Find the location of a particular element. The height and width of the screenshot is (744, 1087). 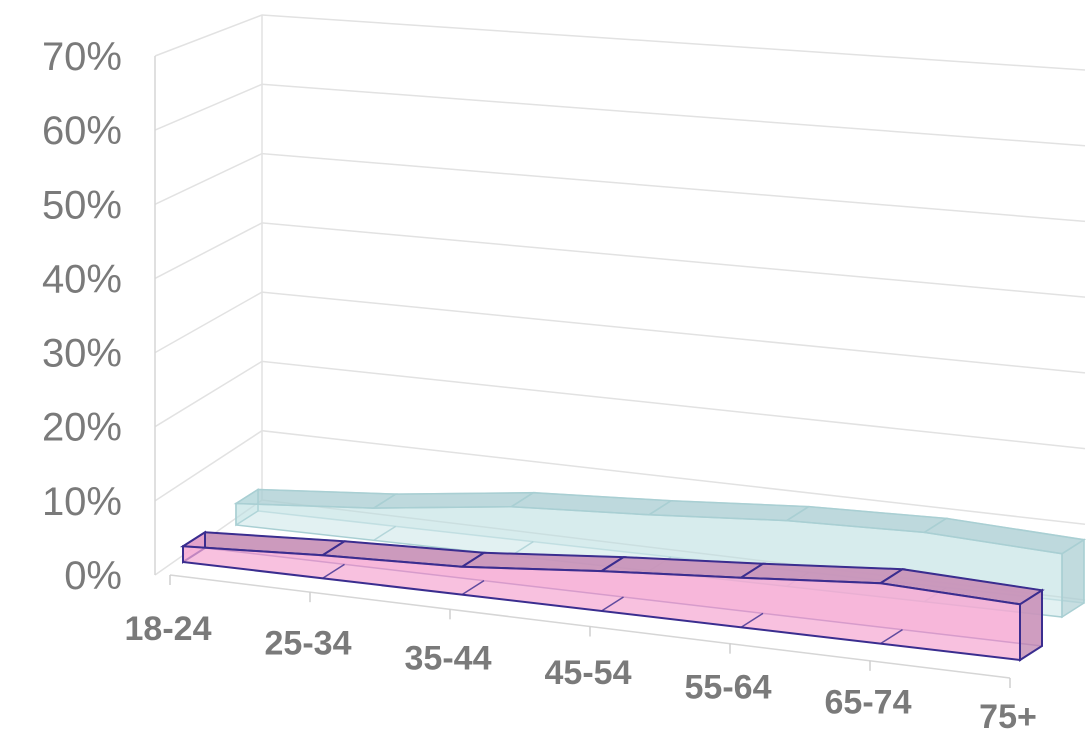

x-axis-ticks: 18-24 25-34 35-44 45-54 55-64 65-74 75+ is located at coordinates (581, 673).